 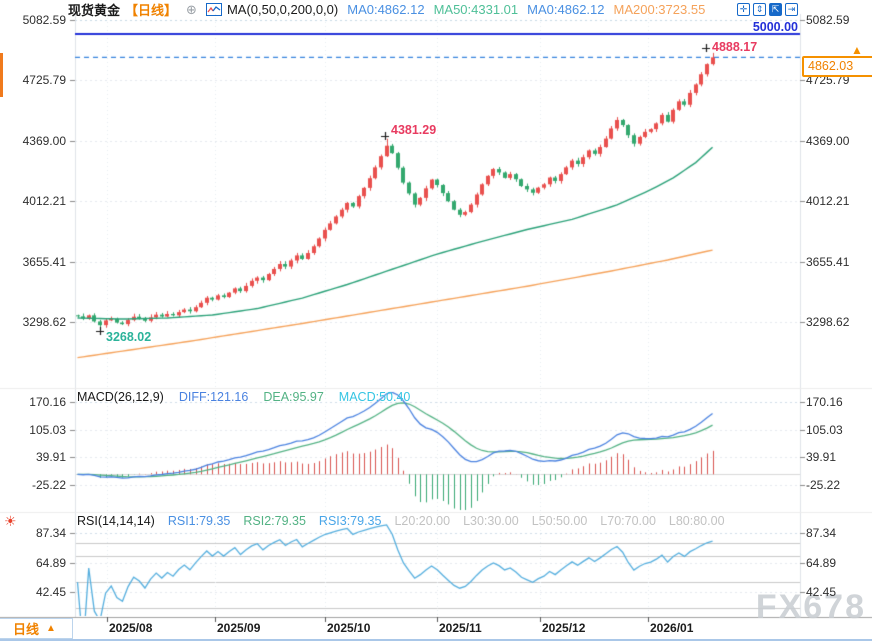 I want to click on bottom-border, so click(x=436, y=640).